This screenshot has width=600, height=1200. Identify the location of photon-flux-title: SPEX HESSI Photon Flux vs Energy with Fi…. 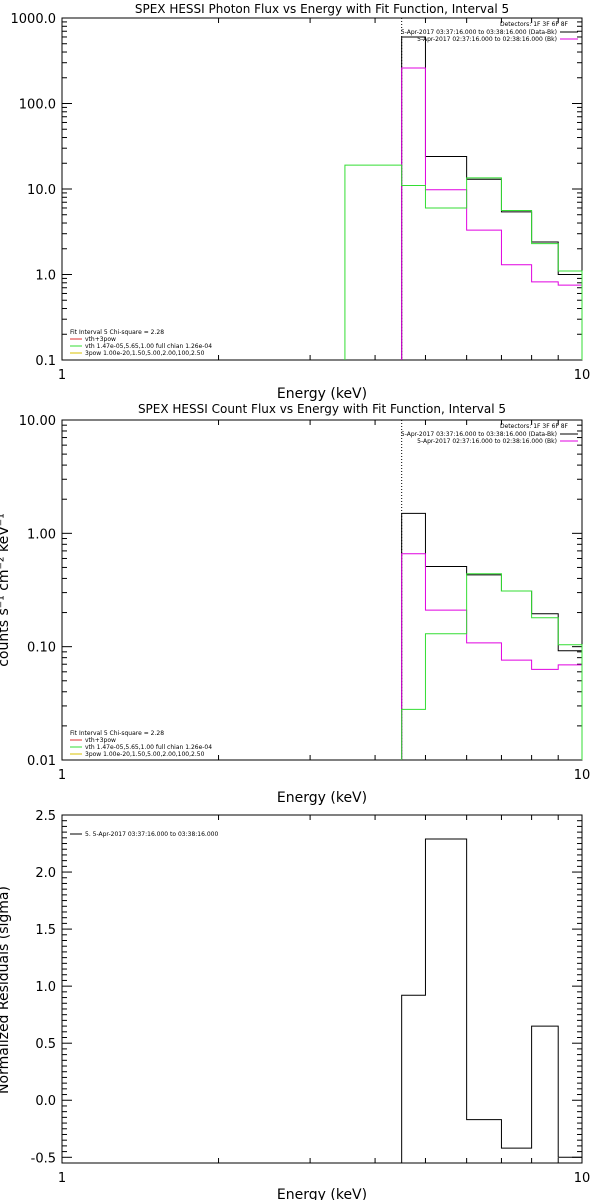
(322, 9).